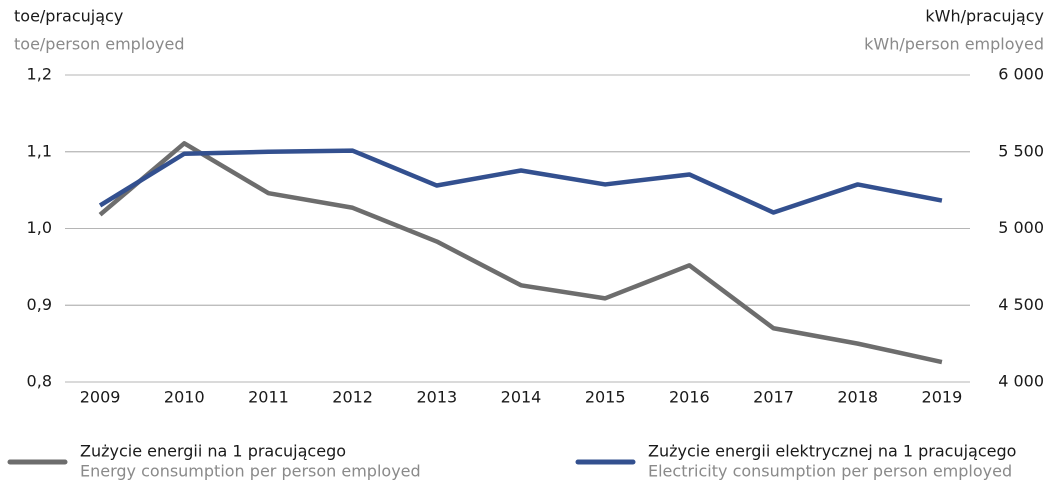 This screenshot has width=1055, height=484. What do you see at coordinates (857, 397) in the screenshot?
I see `x-tick-label: 2018` at bounding box center [857, 397].